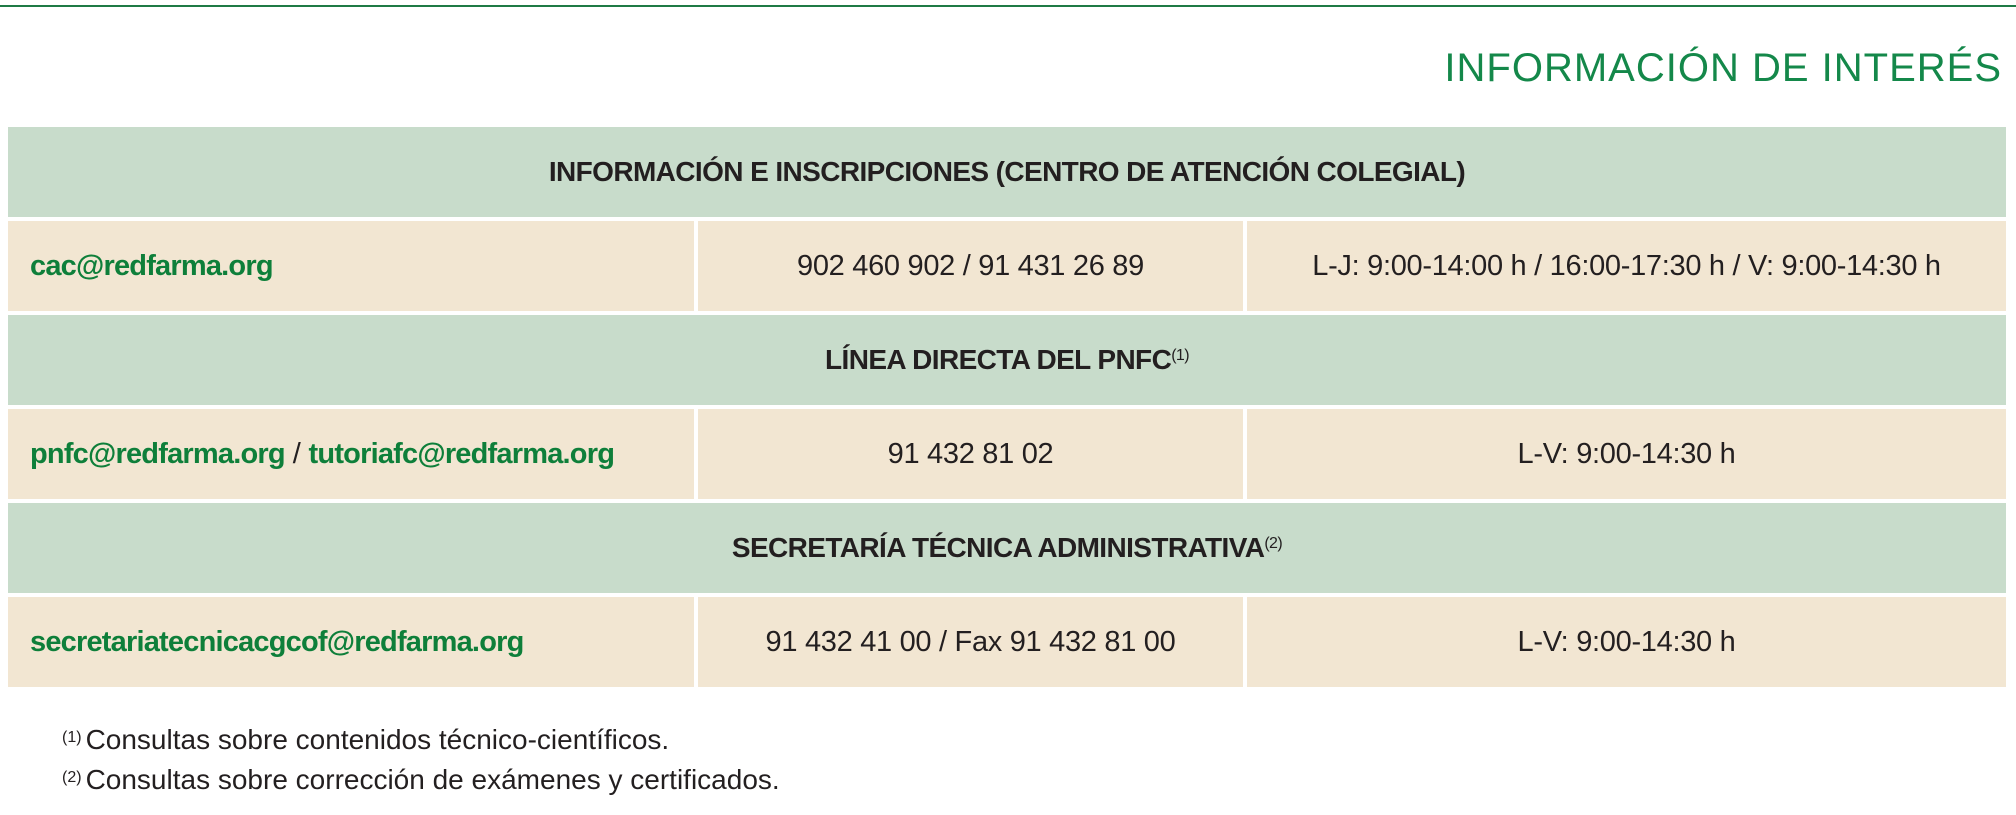 The height and width of the screenshot is (815, 2016). I want to click on section-header-secretaria: SECRETARÍA TÉCNICA ADMINISTRATIVA (2), so click(1007, 548).